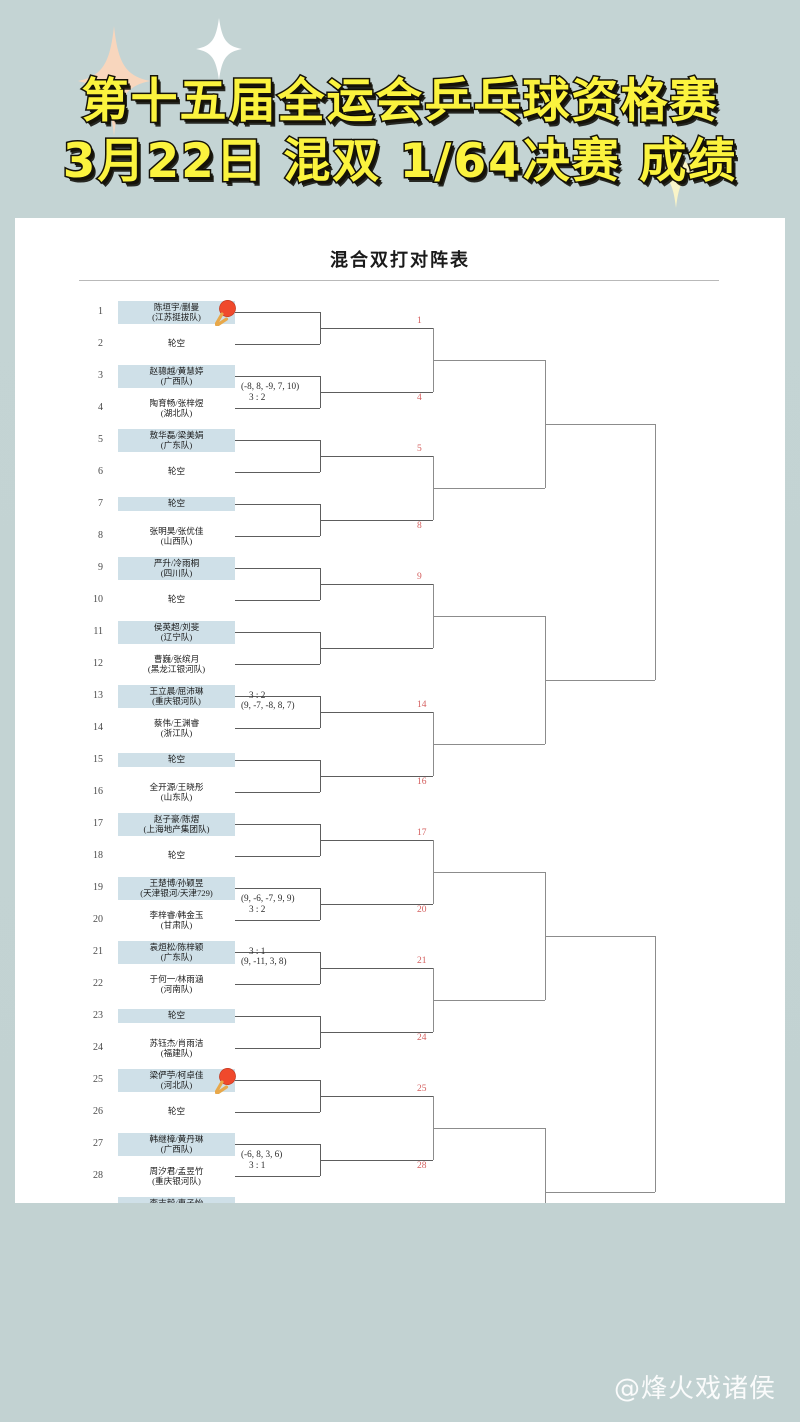 The height and width of the screenshot is (1422, 800). I want to click on seed-number: 4, so click(100, 407).